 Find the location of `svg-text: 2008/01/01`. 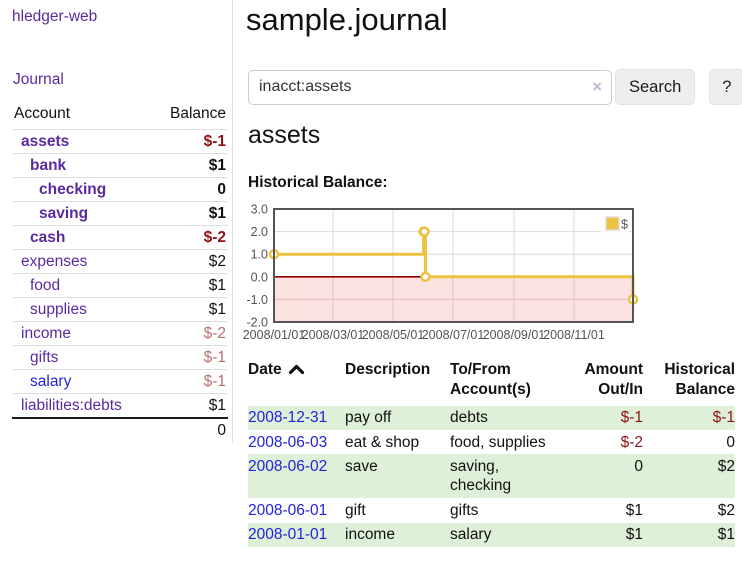

svg-text: 2008/01/01 is located at coordinates (274, 335).